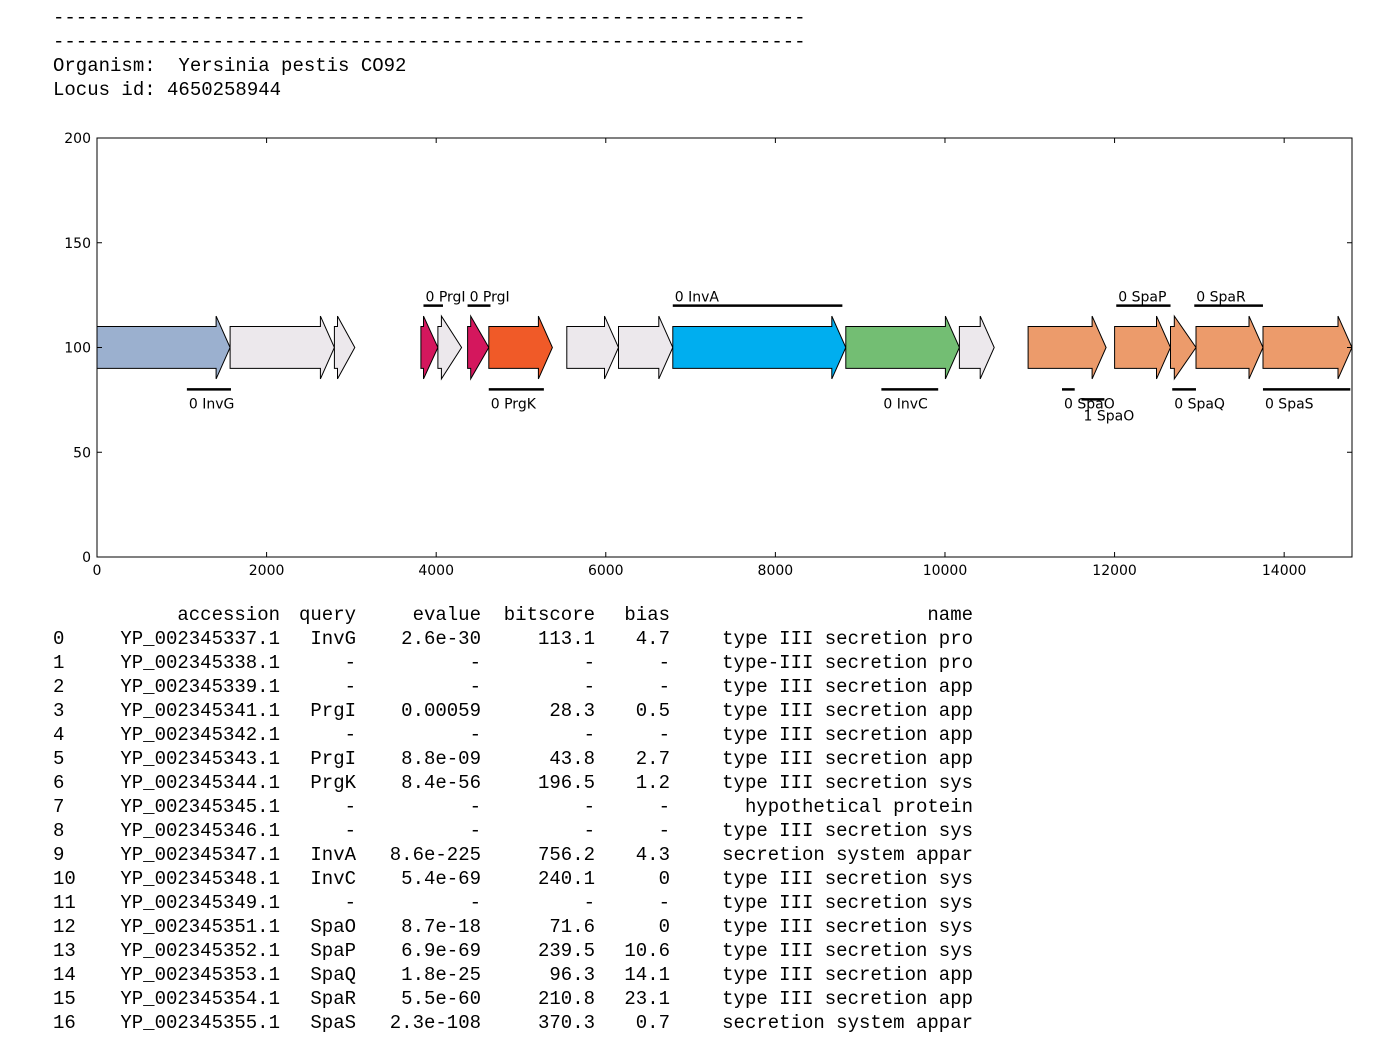 The width and height of the screenshot is (1378, 1058). I want to click on domain-hit-label-9: 0 SpaR, so click(1221, 298).